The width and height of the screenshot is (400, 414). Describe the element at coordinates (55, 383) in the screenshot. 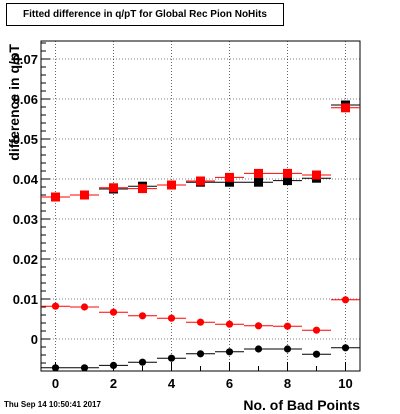

I see `x-tick-label: 0` at that location.